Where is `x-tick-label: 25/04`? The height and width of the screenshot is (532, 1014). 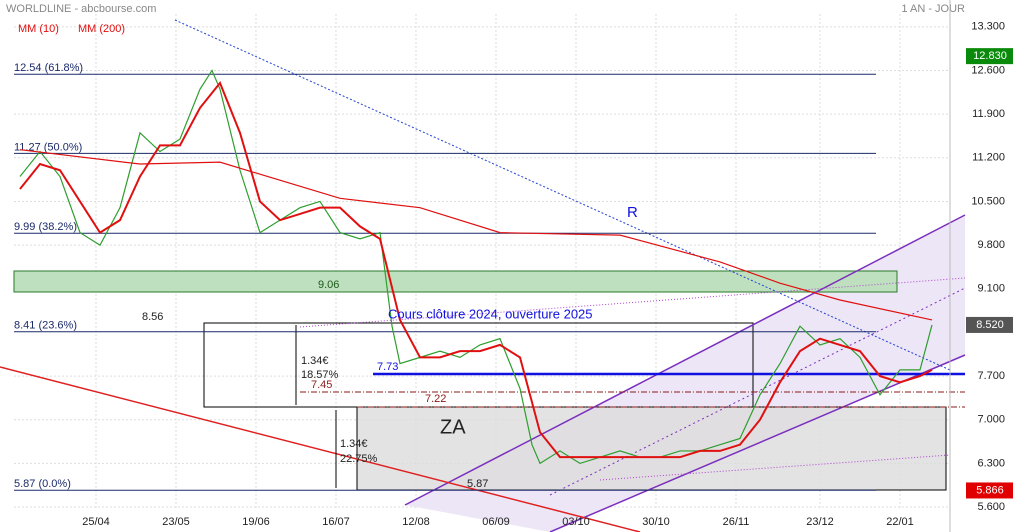 x-tick-label: 25/04 is located at coordinates (96, 522).